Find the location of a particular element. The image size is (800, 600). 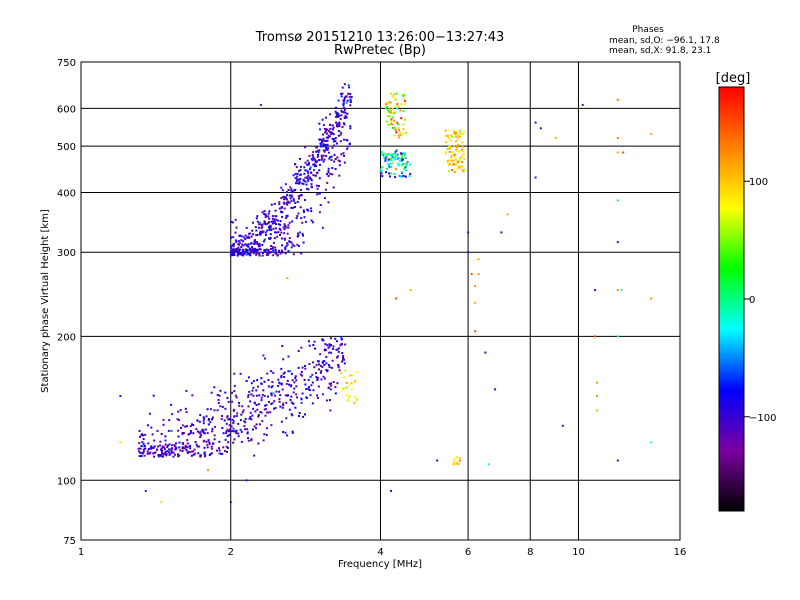

x-axis-ticks: 1 2 4 6 8 10 16 is located at coordinates (382, 552).